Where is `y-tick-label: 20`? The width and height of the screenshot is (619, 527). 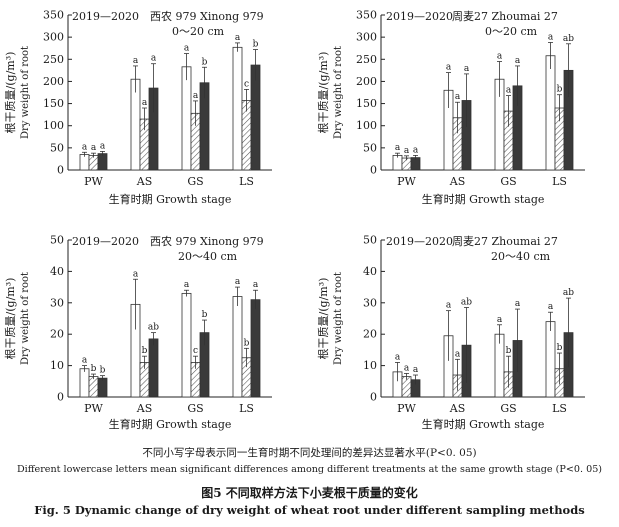 y-tick-label: 20 is located at coordinates (370, 334).